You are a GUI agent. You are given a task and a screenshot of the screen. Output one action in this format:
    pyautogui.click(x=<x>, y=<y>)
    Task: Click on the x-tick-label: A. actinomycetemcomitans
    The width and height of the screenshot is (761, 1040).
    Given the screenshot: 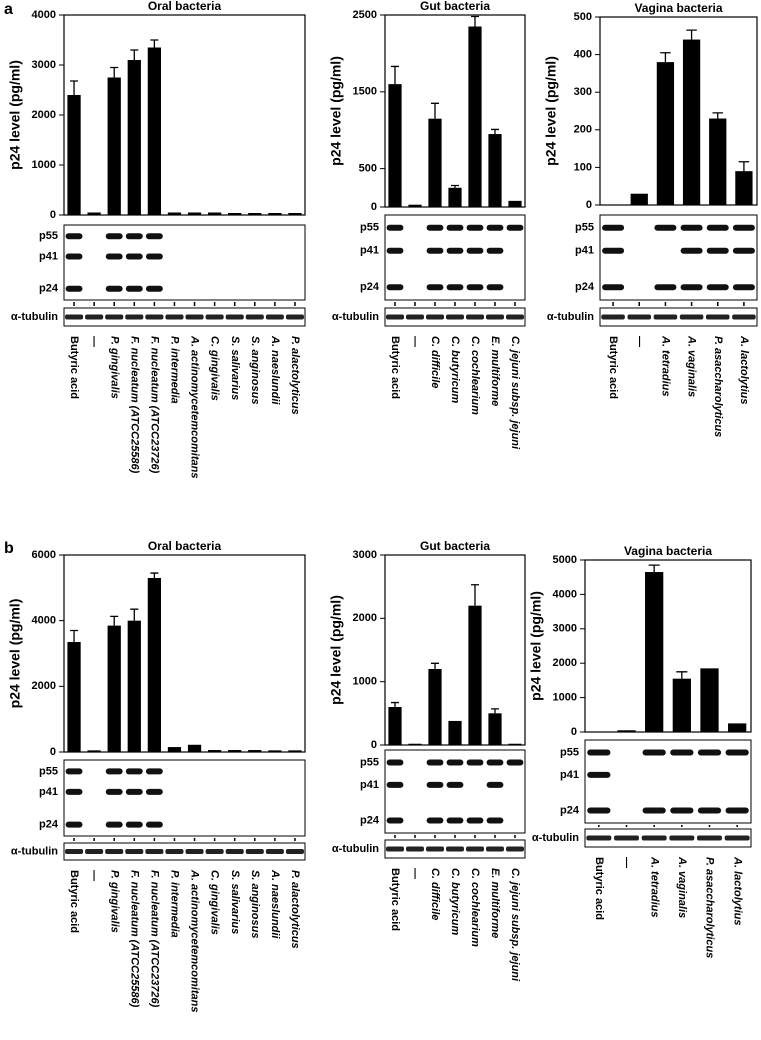 What is the action you would take?
    pyautogui.click(x=195, y=940)
    